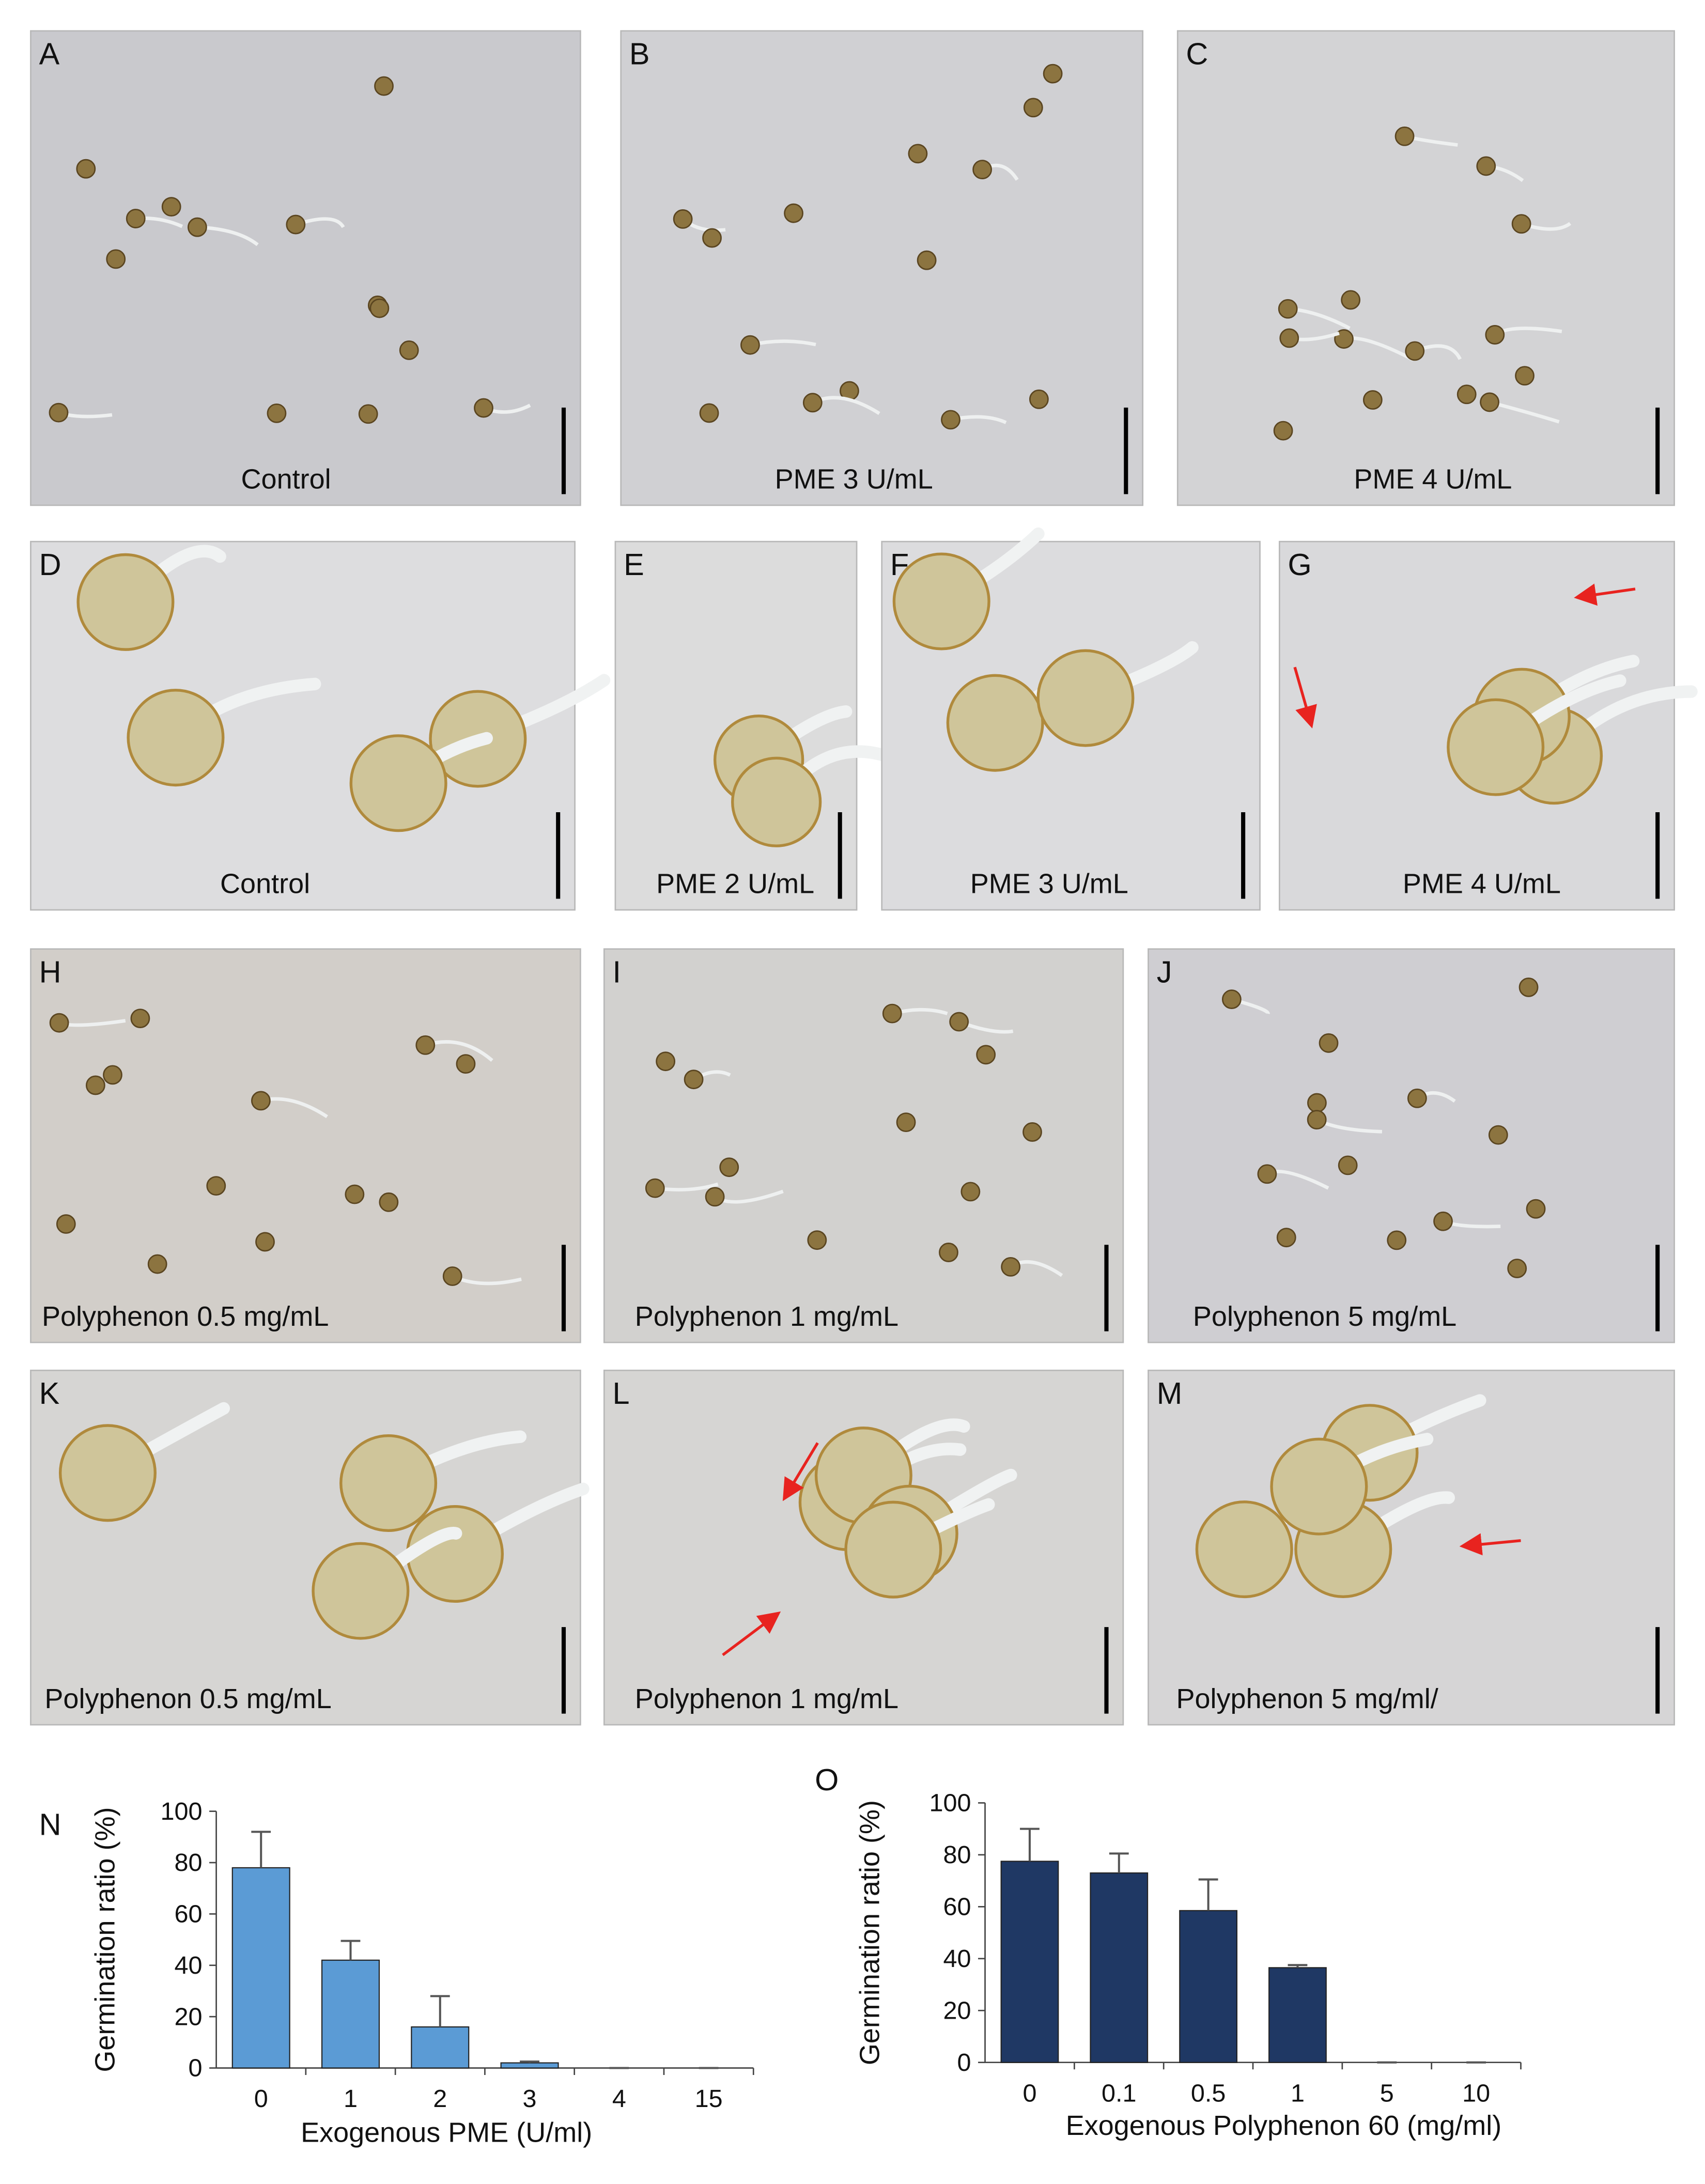  Describe the element at coordinates (50, 972) in the screenshot. I see `panel-letter: H` at that location.